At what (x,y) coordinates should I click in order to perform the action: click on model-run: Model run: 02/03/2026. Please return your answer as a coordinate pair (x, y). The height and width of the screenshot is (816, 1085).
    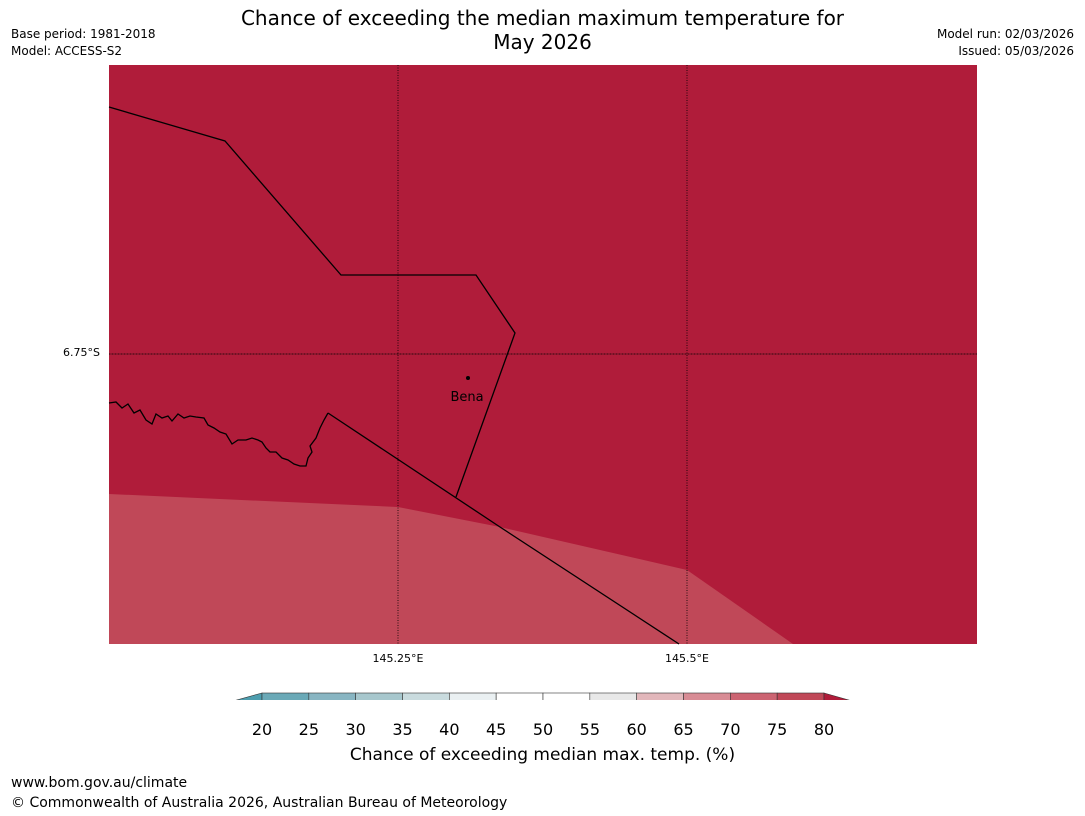
    Looking at the image, I should click on (1005, 34).